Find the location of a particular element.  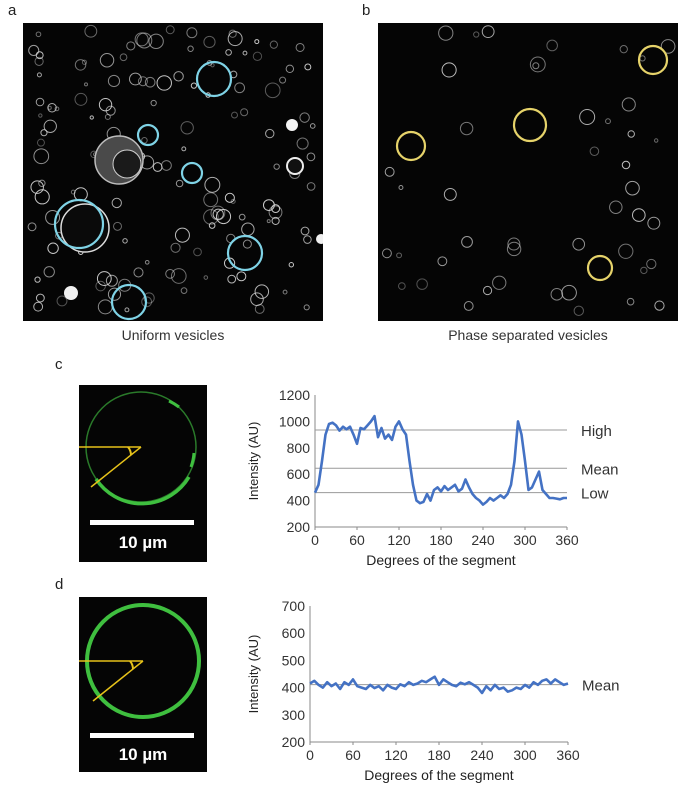

x-tick-label: 360 is located at coordinates (567, 540).